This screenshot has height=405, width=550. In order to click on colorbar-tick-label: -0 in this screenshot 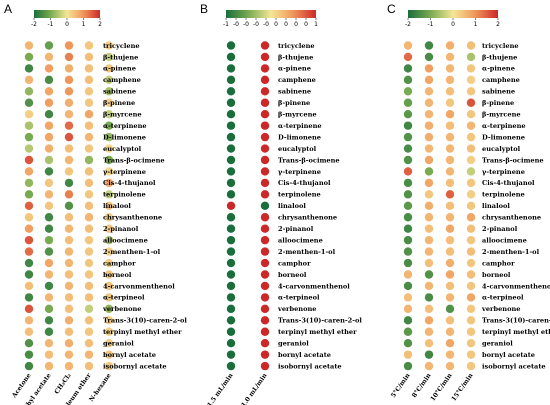, I will do `click(236, 24)`.